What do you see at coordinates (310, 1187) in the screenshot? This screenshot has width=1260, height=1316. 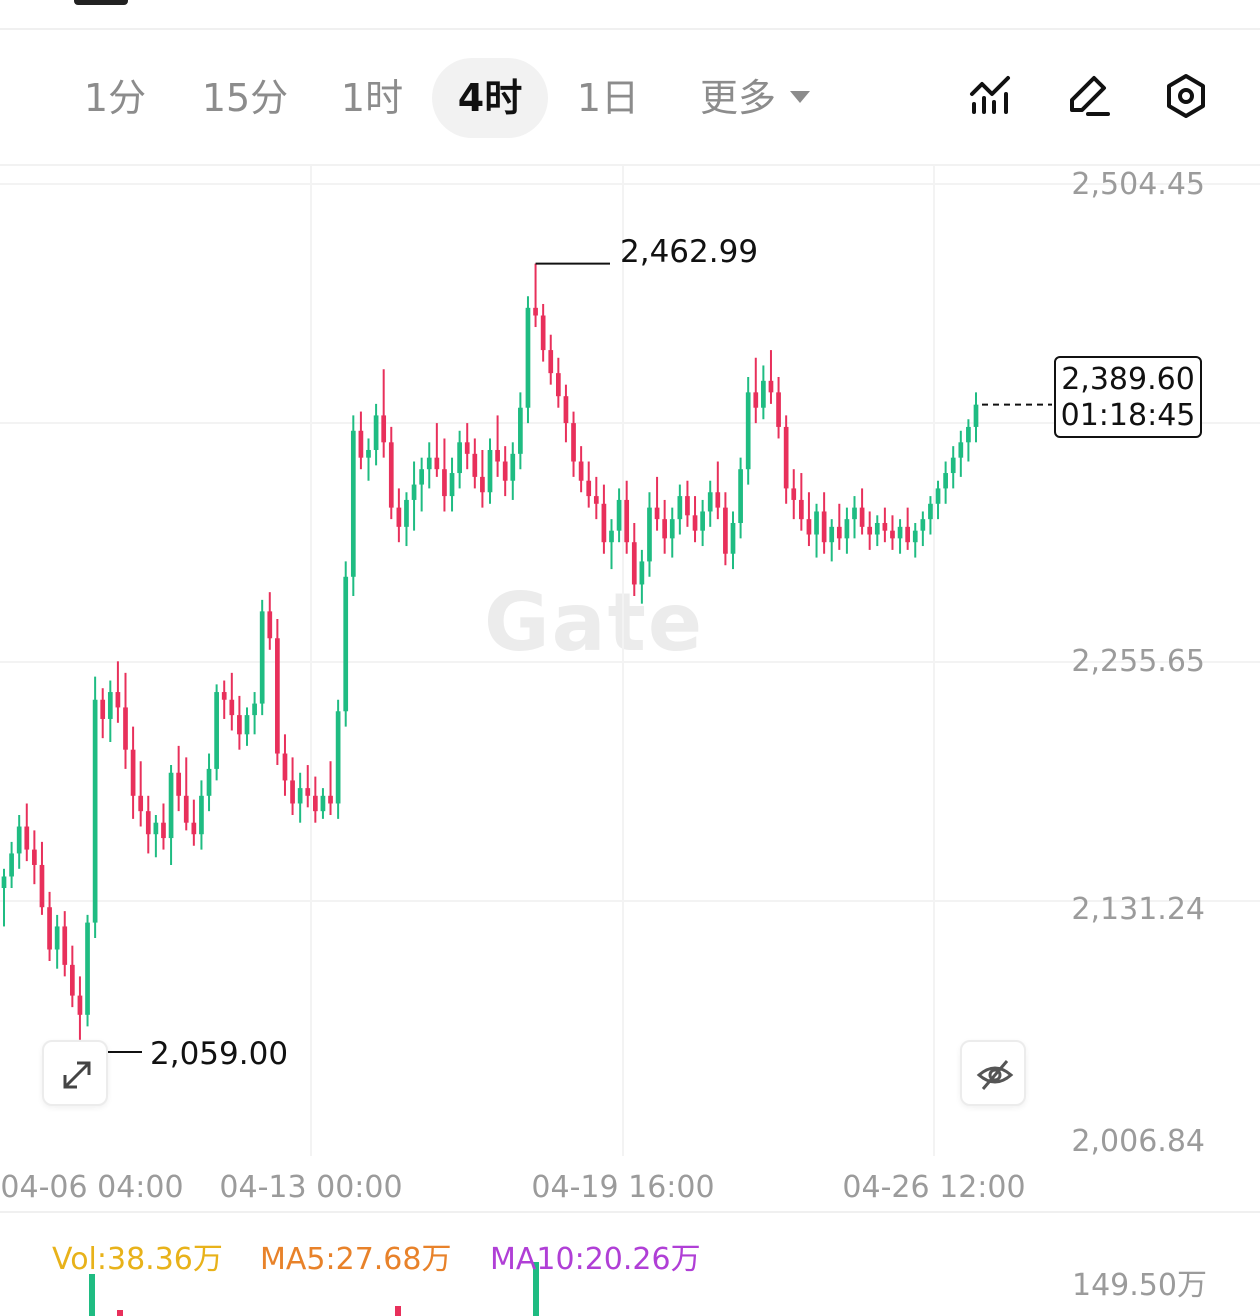 I see `time-axis-label: 04-13 00:00` at bounding box center [310, 1187].